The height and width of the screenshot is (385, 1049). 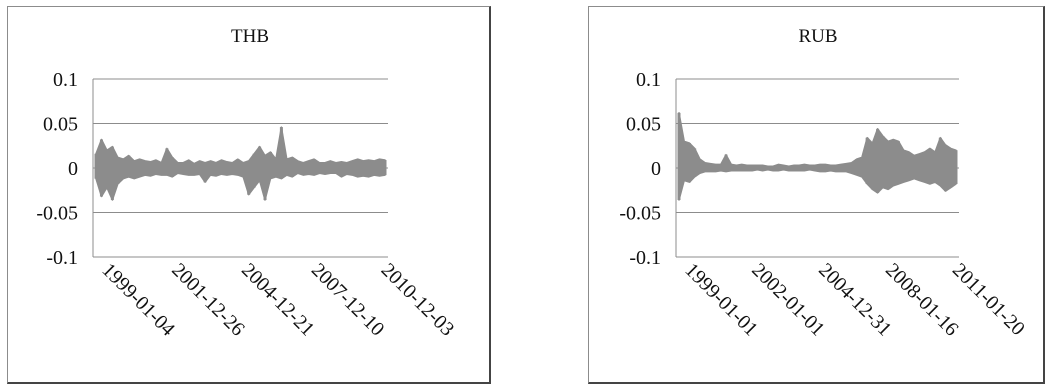 What do you see at coordinates (138, 300) in the screenshot?
I see `x-tick-label: 1999-01-04` at bounding box center [138, 300].